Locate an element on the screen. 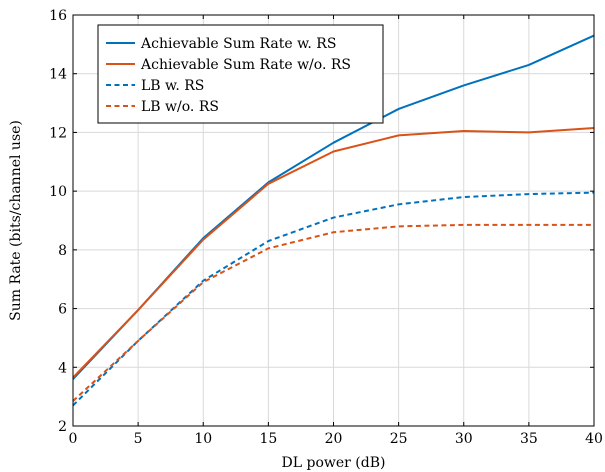 This screenshot has height=472, width=605. legend-label-1: Achievable Sum Rate w. RS is located at coordinates (238, 44).